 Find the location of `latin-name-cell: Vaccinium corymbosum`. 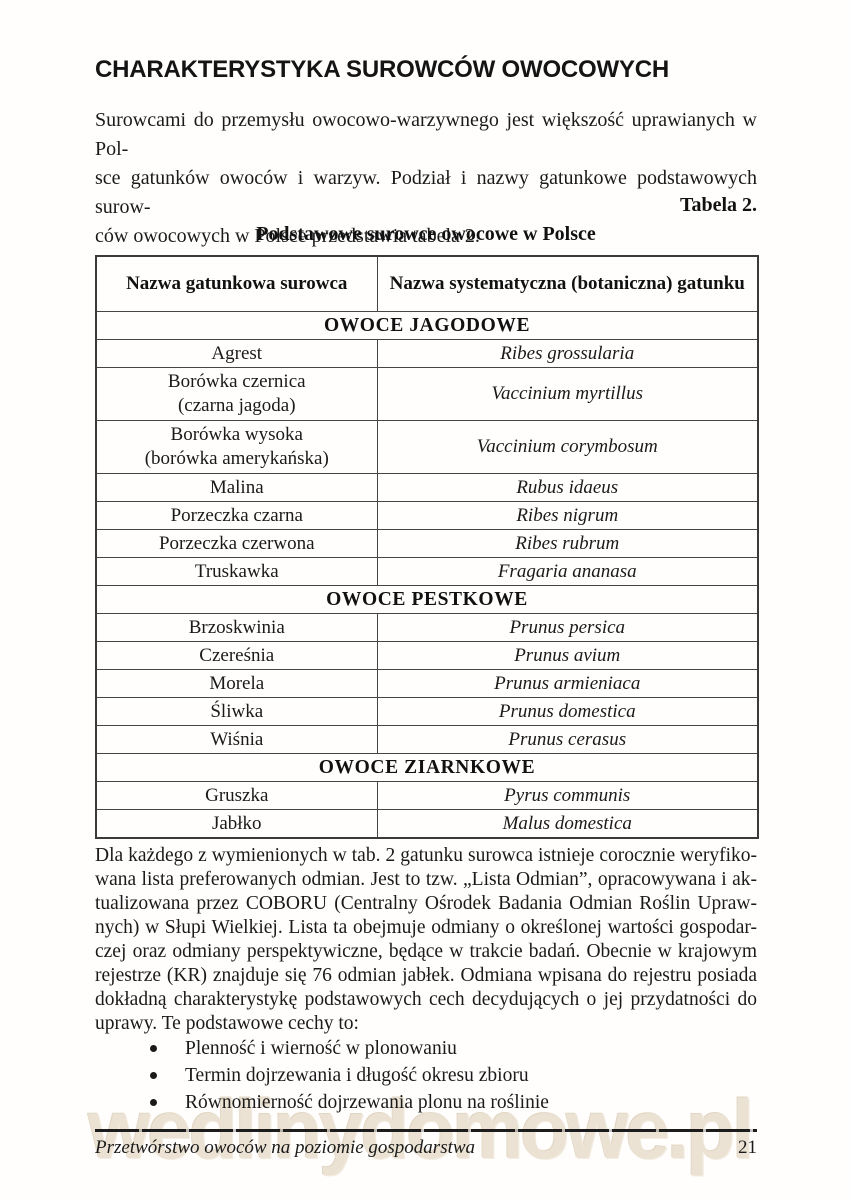

latin-name-cell: Vaccinium corymbosum is located at coordinates (567, 447).